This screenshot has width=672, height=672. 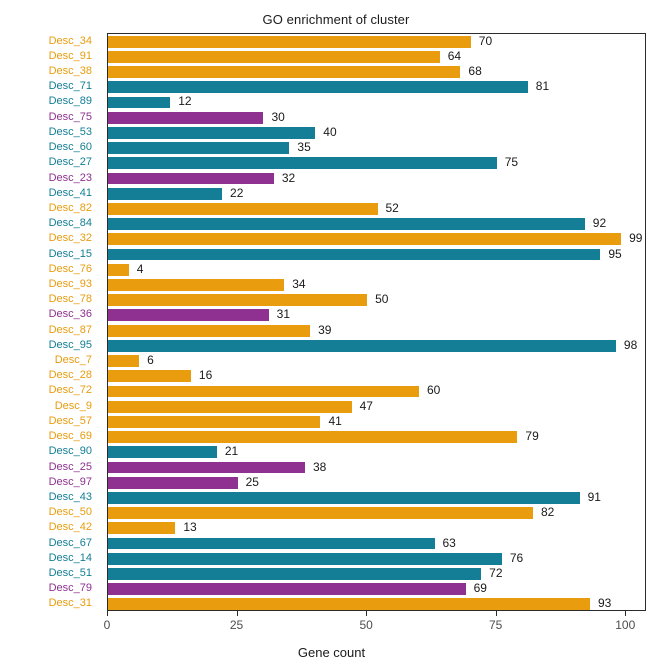 I want to click on y-tick-label-desc_34: Desc_34, so click(x=70, y=40).